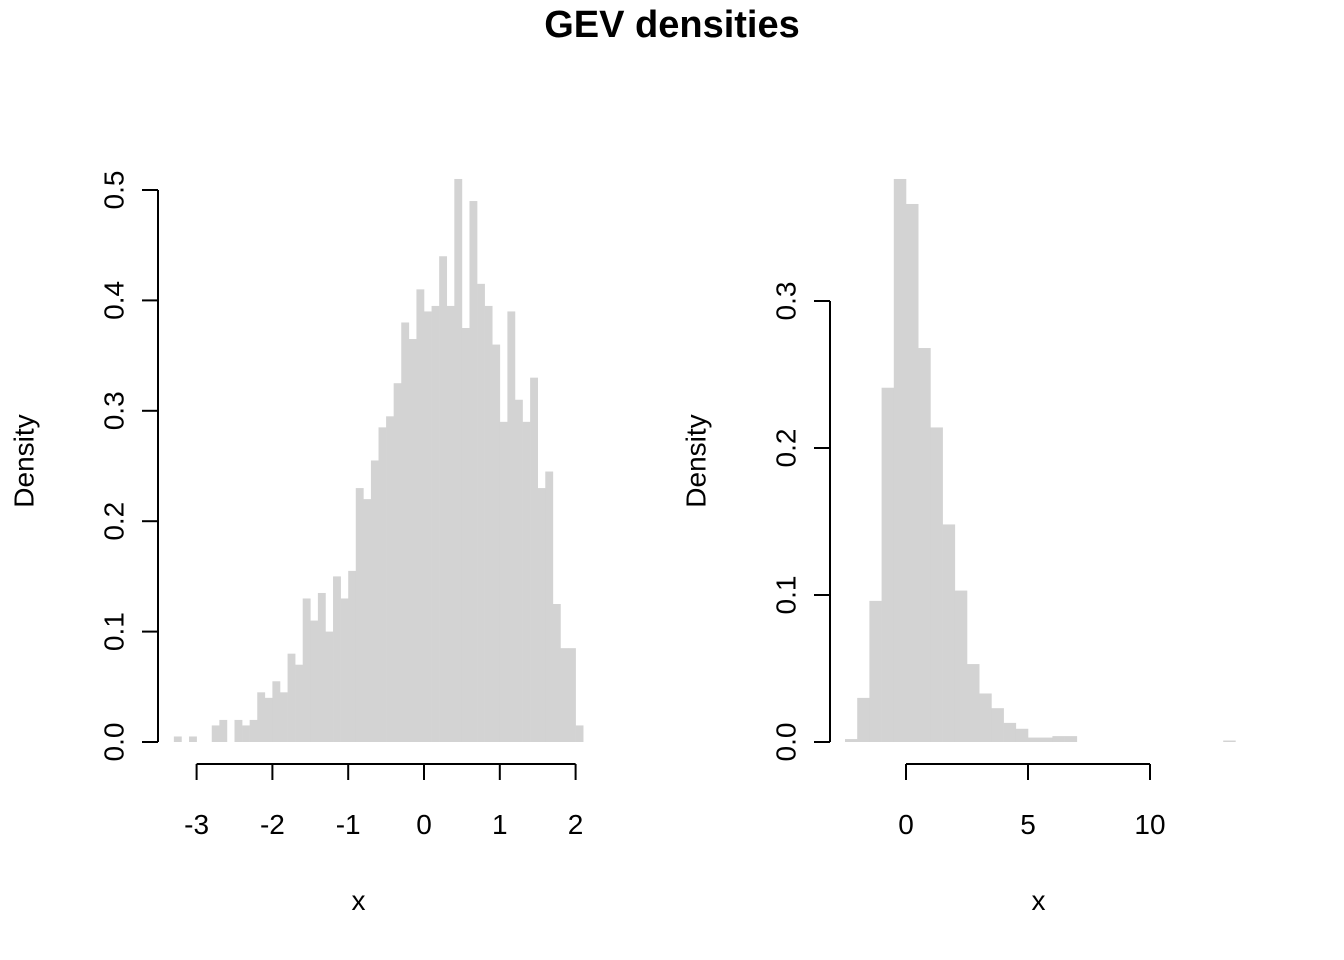 Image resolution: width=1344 pixels, height=960 pixels. What do you see at coordinates (114, 521) in the screenshot?
I see `panel-1-y-tick-label: 0.2` at bounding box center [114, 521].